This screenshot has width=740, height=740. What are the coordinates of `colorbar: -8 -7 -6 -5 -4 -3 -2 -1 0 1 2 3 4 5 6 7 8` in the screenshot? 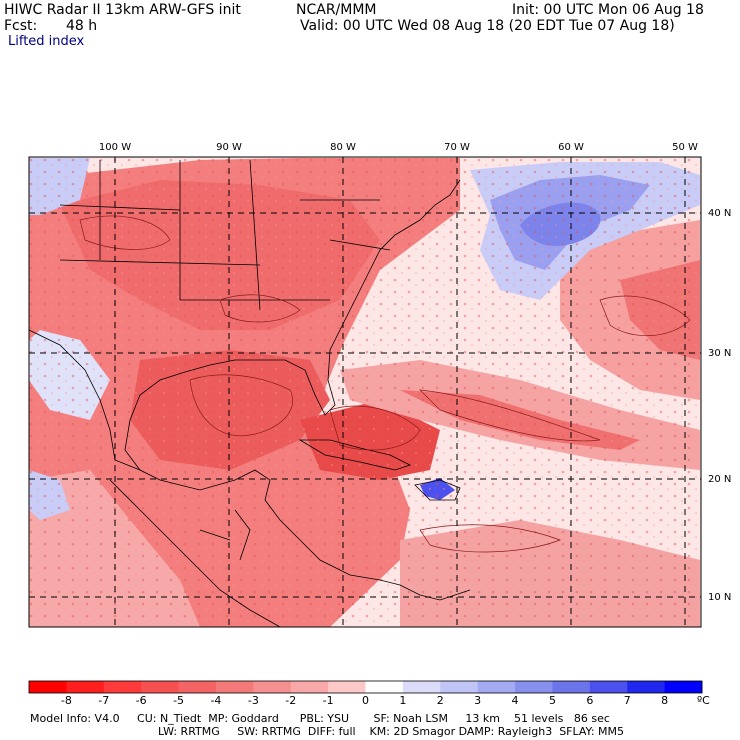 It's located at (365, 693).